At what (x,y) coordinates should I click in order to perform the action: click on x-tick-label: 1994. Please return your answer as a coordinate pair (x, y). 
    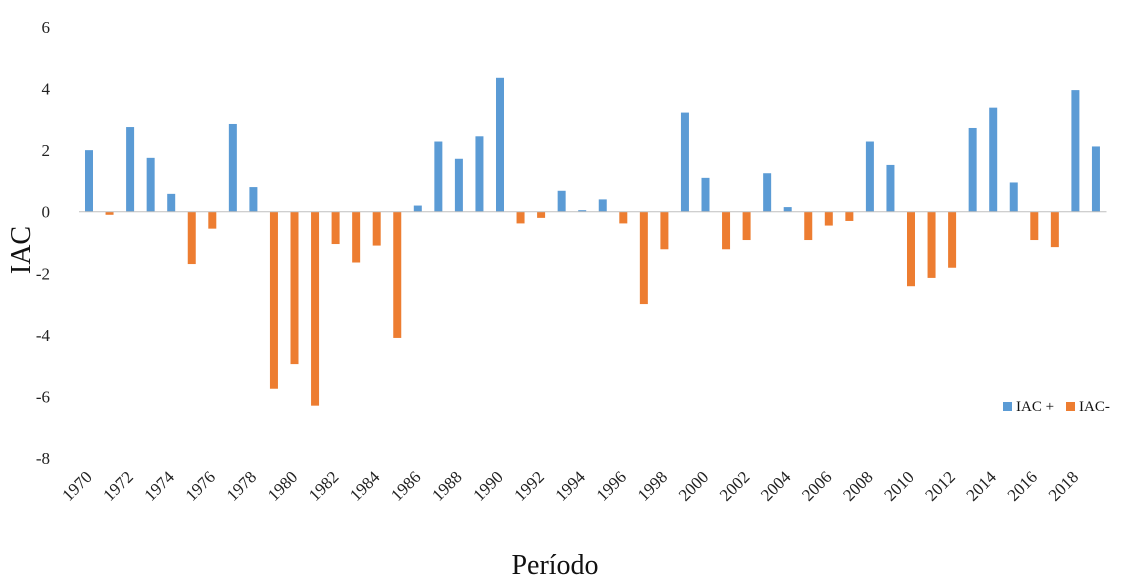
    Looking at the image, I should click on (571, 486).